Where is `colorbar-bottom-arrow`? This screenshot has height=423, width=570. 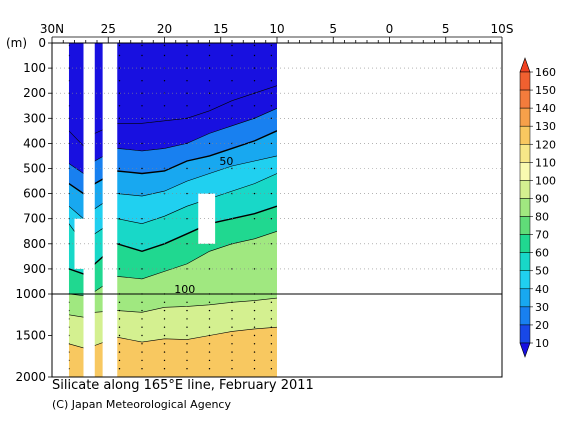
colorbar-bottom-arrow is located at coordinates (525, 350).